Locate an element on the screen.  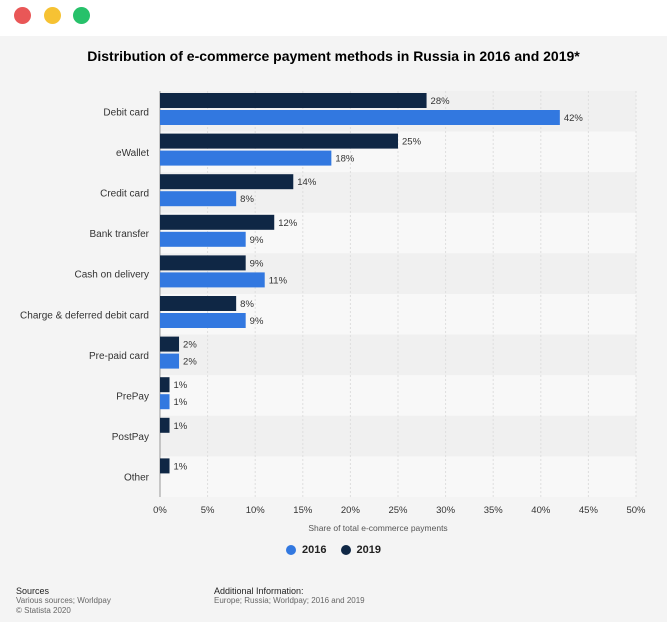
data-label: 12% is located at coordinates (288, 223).